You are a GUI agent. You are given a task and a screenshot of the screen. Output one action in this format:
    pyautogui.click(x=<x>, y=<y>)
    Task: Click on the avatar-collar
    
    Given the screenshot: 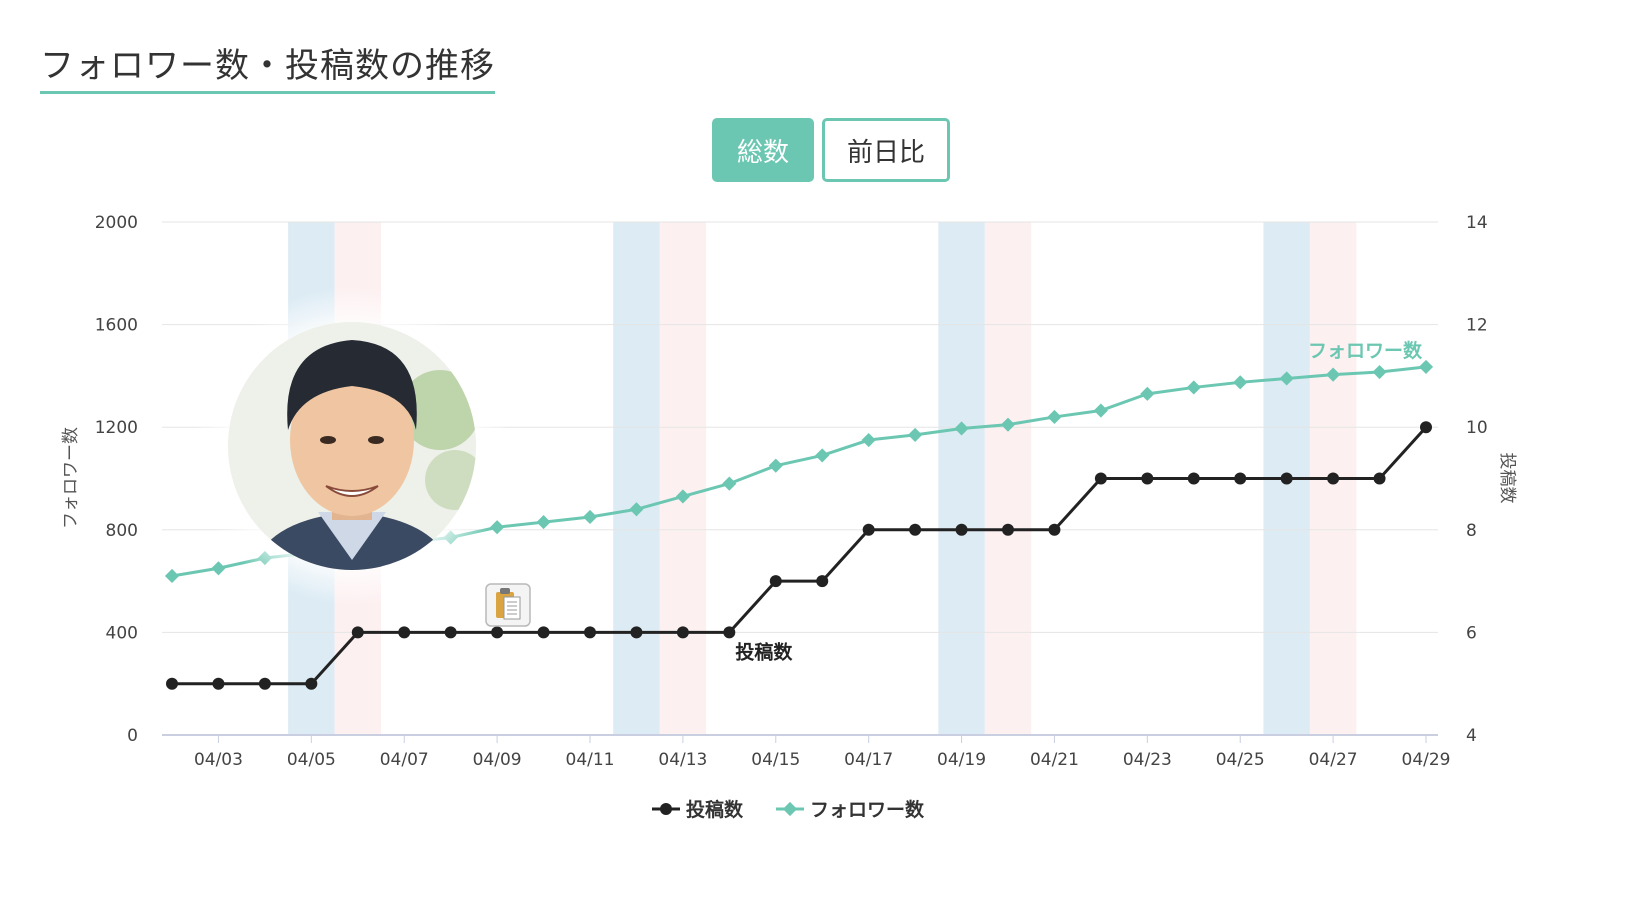 What is the action you would take?
    pyautogui.click(x=352, y=536)
    